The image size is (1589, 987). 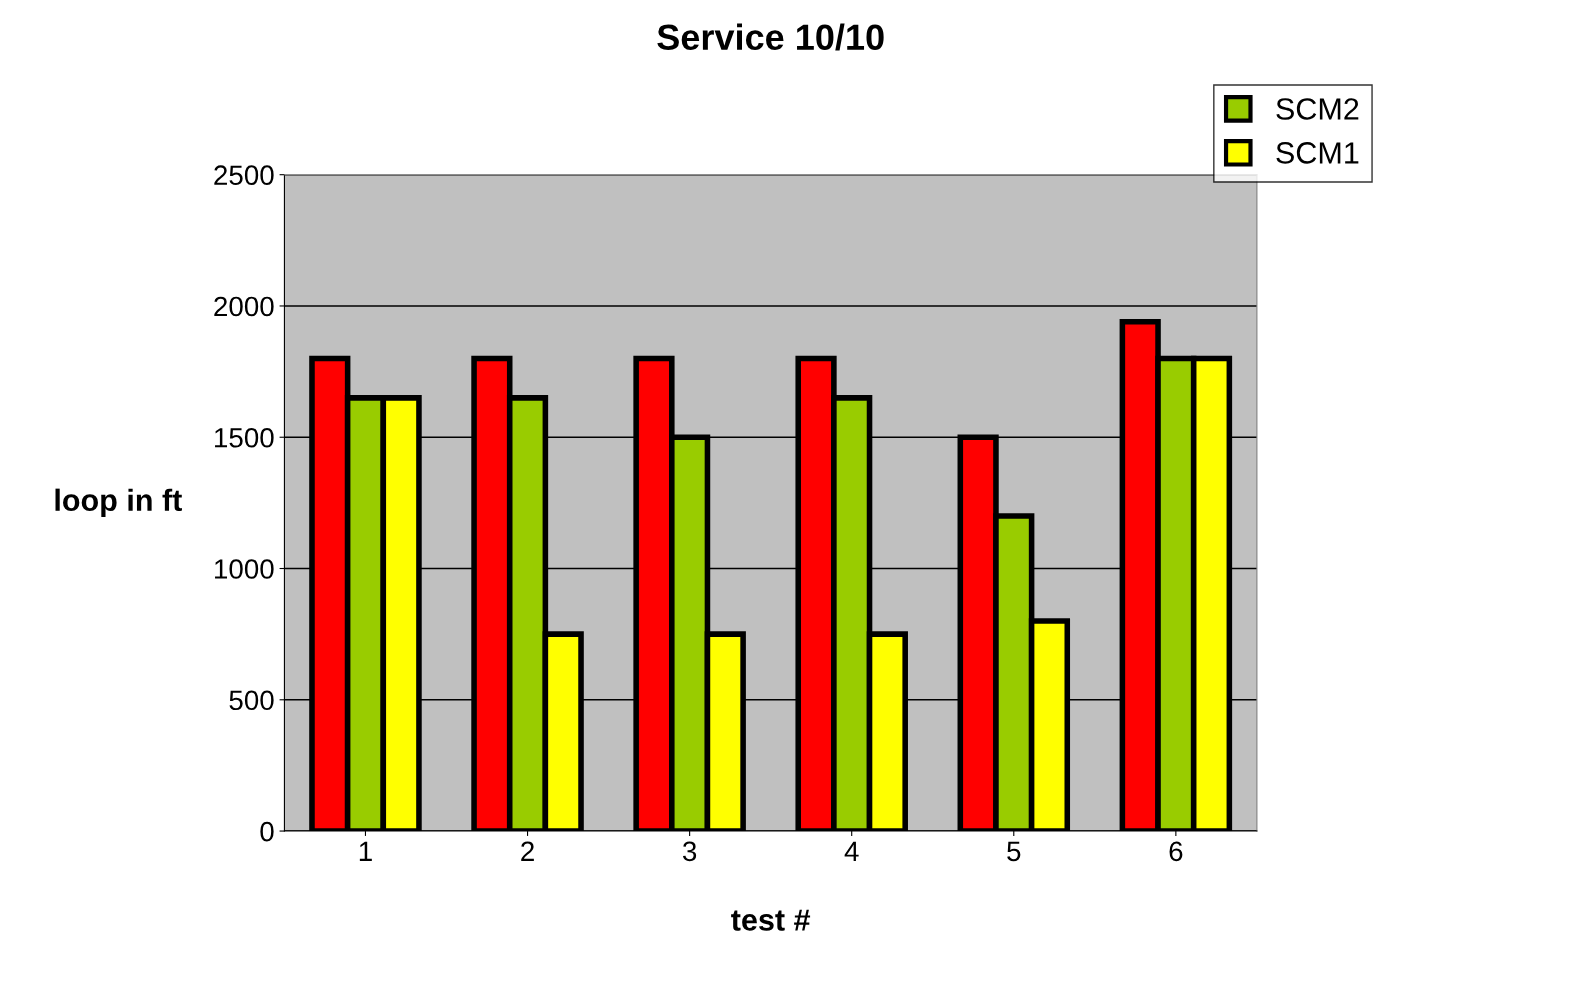 I want to click on y-tick-label: 1000, so click(x=244, y=569).